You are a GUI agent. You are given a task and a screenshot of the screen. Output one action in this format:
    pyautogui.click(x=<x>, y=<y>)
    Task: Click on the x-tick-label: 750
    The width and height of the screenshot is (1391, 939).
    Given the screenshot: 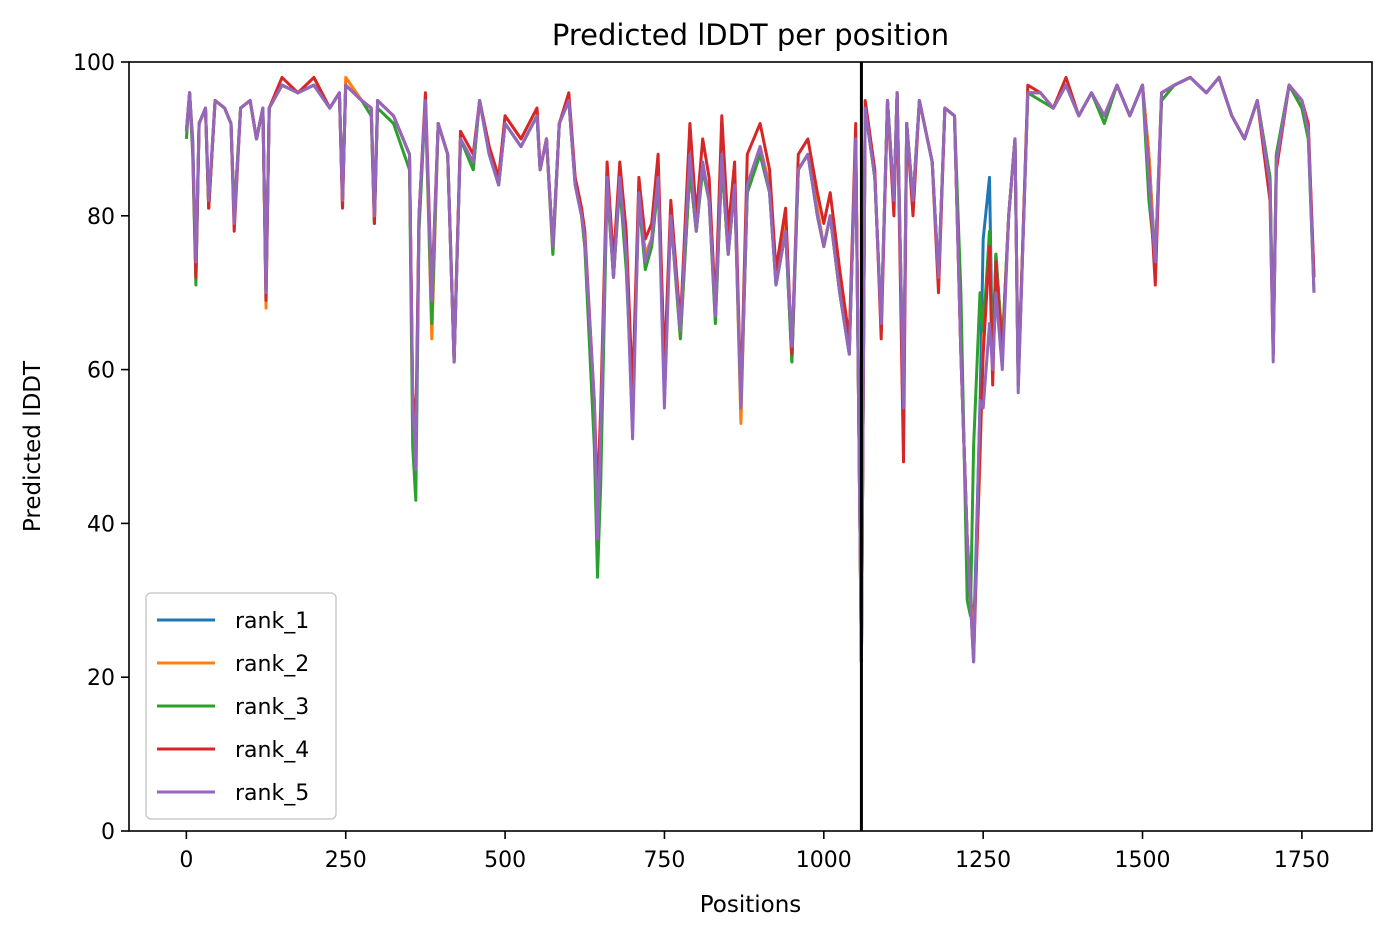 What is the action you would take?
    pyautogui.click(x=664, y=860)
    